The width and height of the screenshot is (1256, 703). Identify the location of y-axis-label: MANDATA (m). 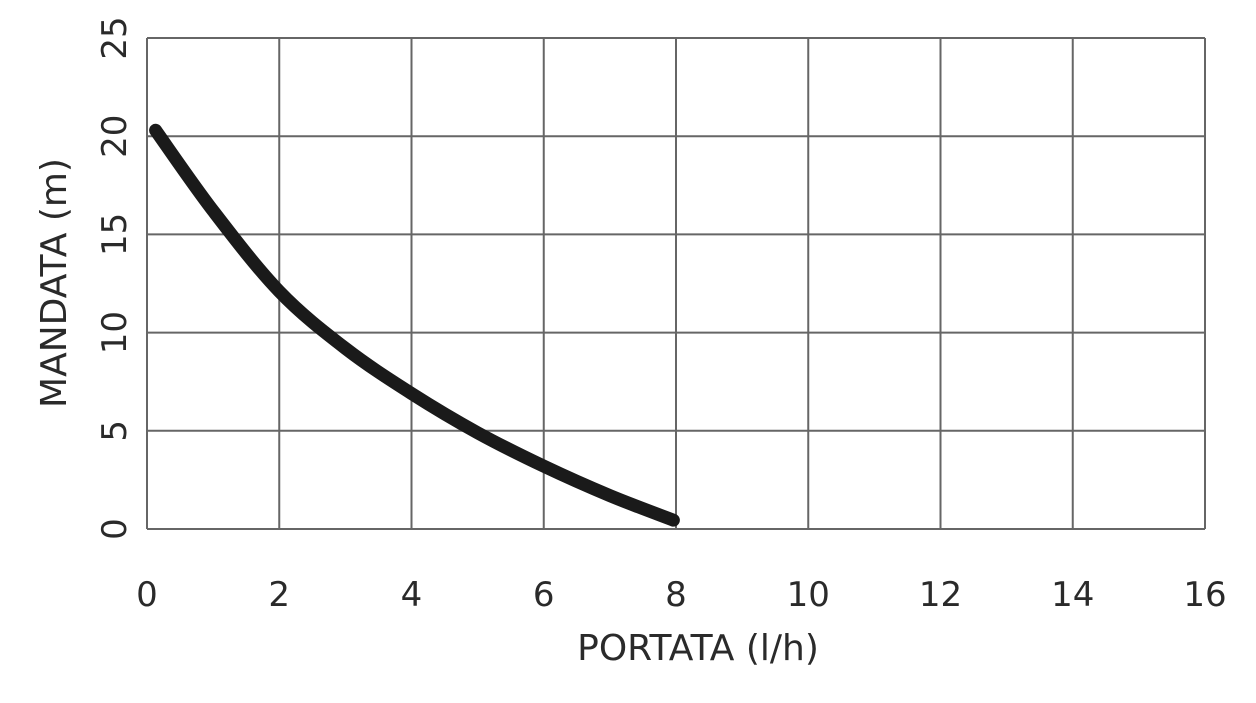
(54, 283).